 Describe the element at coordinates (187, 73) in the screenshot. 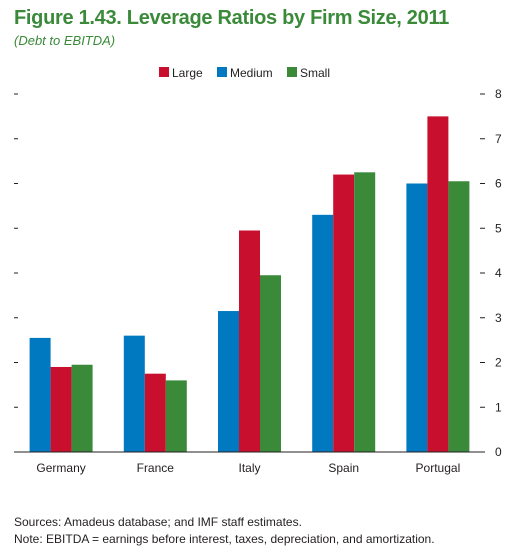

I see `legend-label-large: Large` at that location.